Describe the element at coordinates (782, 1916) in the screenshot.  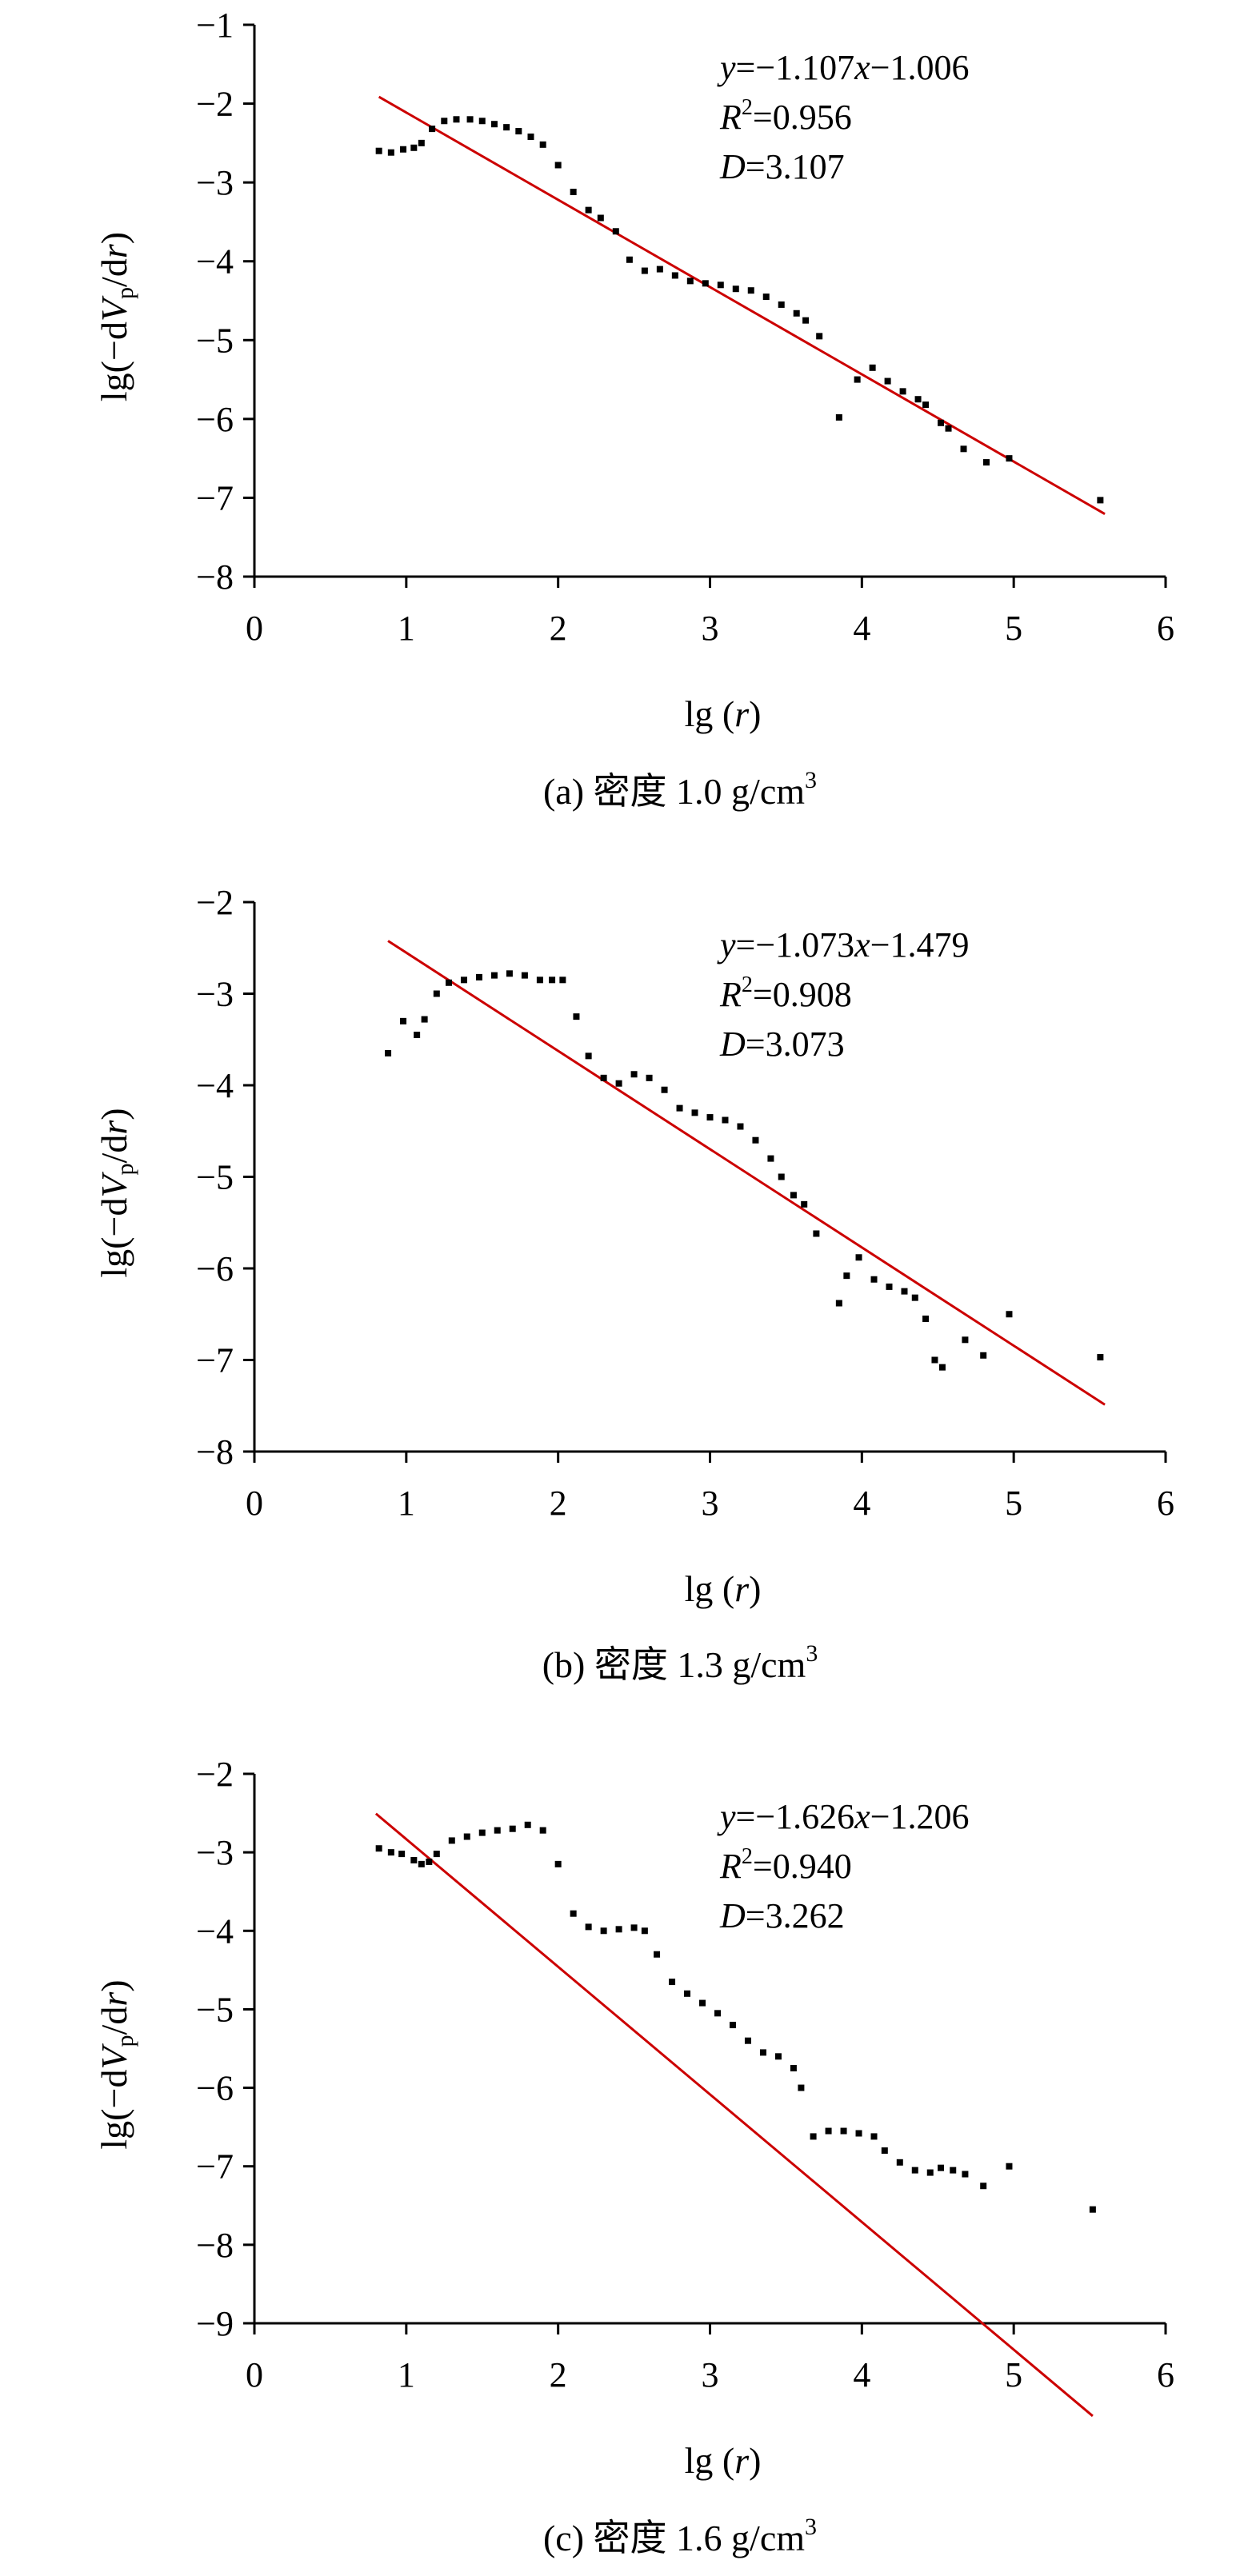
I see `fractal-dimension-label: D=3.262` at that location.